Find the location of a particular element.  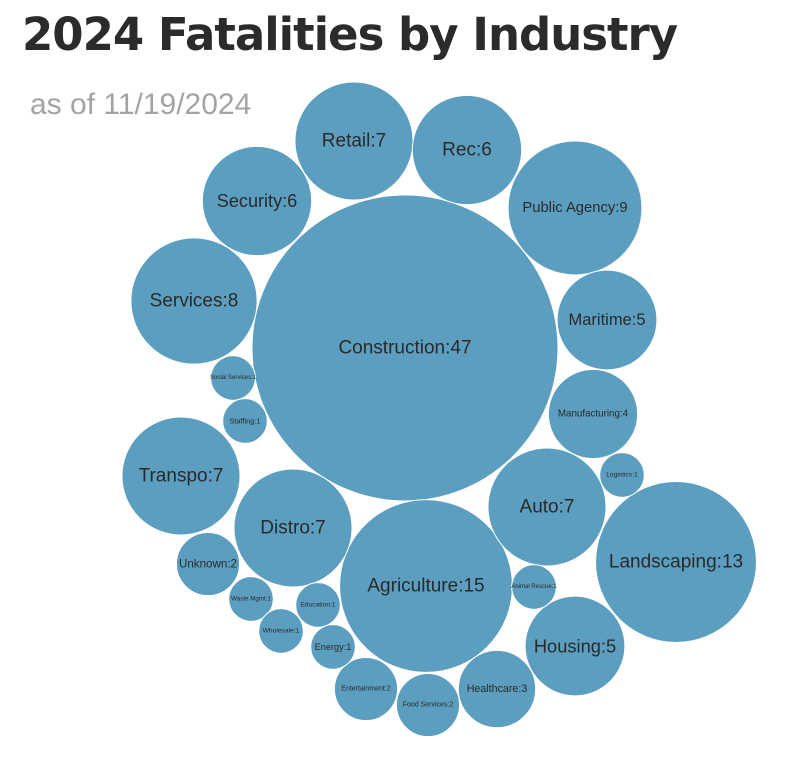

bubble-label: Security:6 is located at coordinates (257, 201).